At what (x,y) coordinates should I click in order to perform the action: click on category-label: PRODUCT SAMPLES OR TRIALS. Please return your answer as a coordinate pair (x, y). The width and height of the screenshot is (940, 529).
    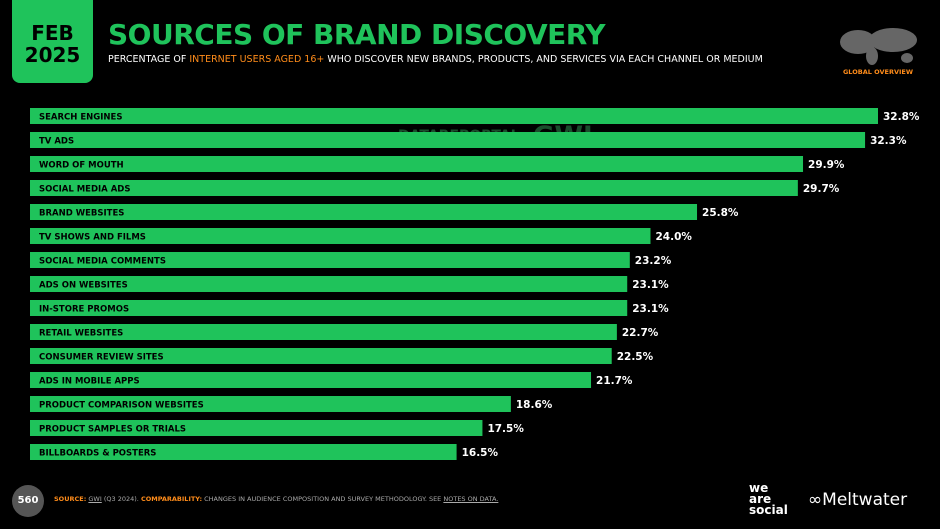
    Looking at the image, I should click on (112, 430).